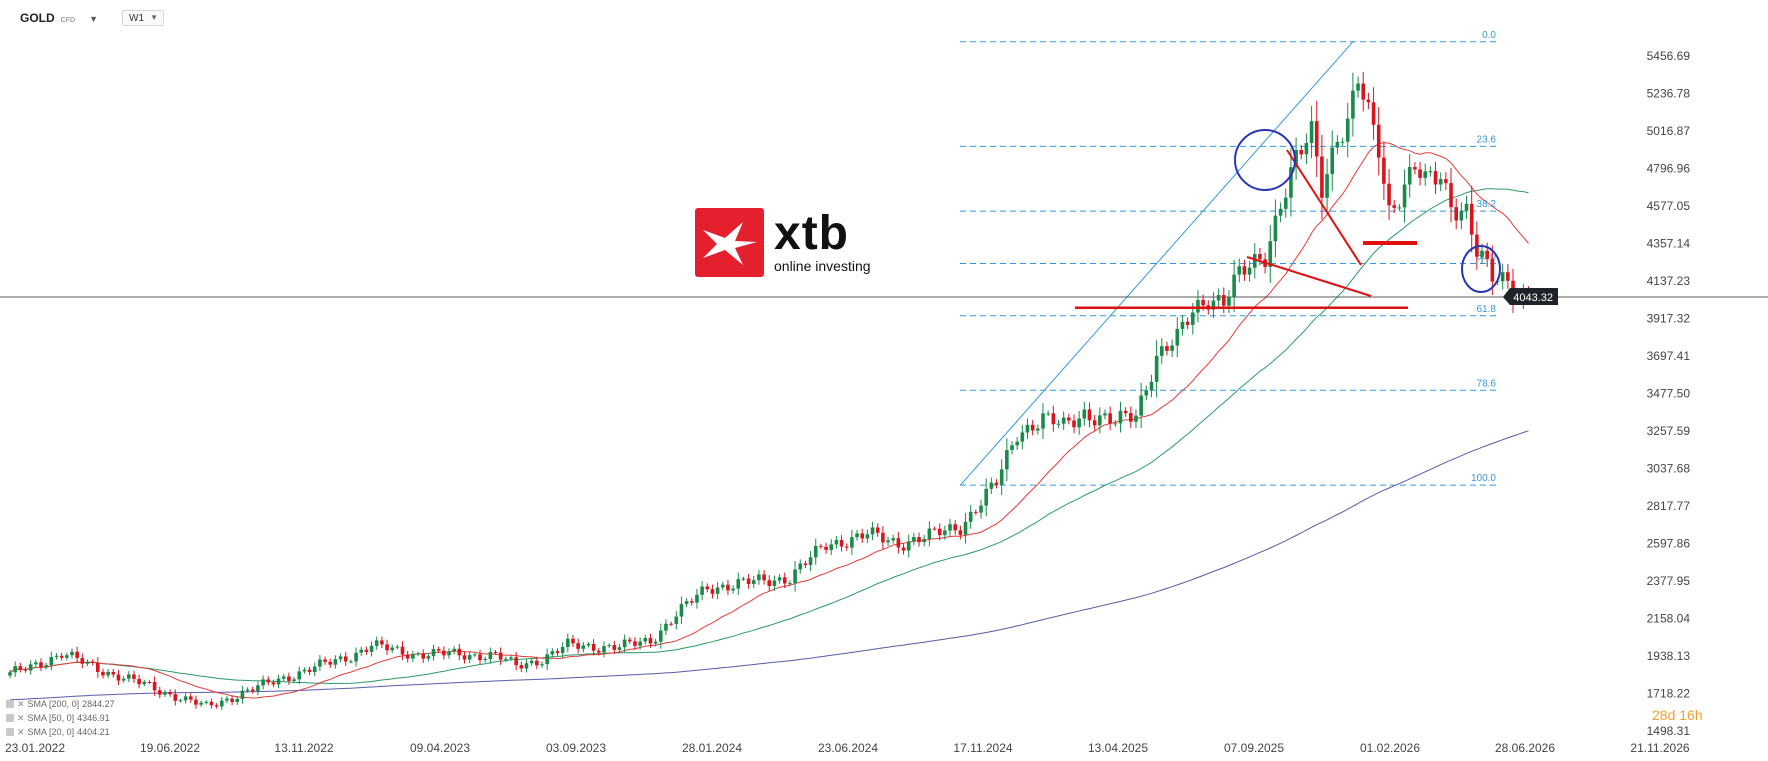 Image resolution: width=1768 pixels, height=761 pixels. Describe the element at coordinates (1483, 478) in the screenshot. I see `fib-level-label: 100.0` at that location.